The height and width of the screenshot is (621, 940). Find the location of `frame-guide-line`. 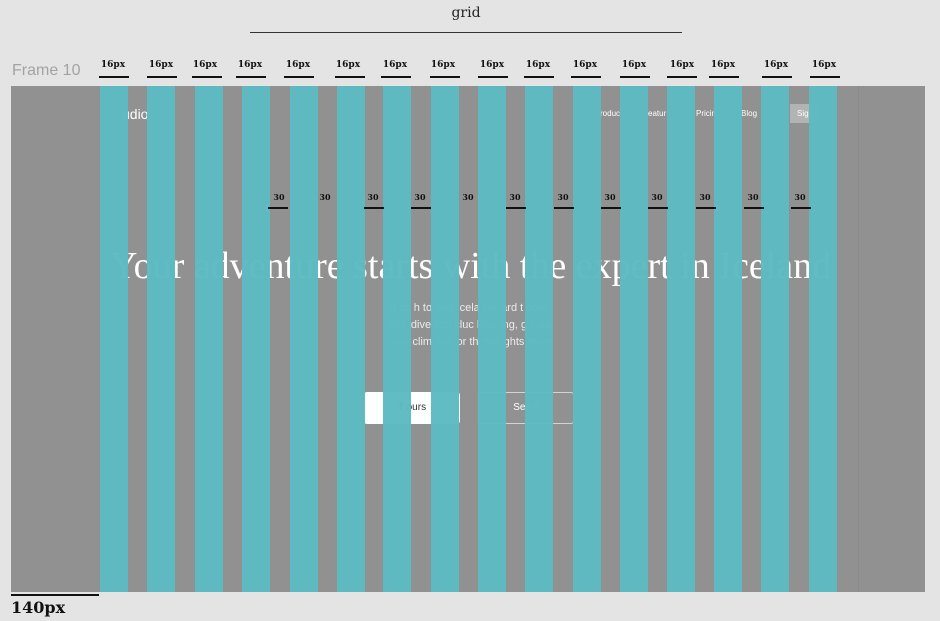

frame-guide-line is located at coordinates (858, 339).